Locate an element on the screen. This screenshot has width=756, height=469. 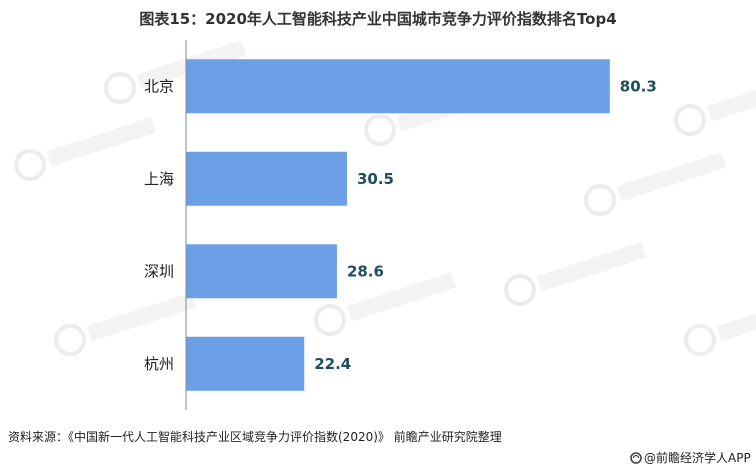
category-label-3: 杭州 is located at coordinates (159, 364).